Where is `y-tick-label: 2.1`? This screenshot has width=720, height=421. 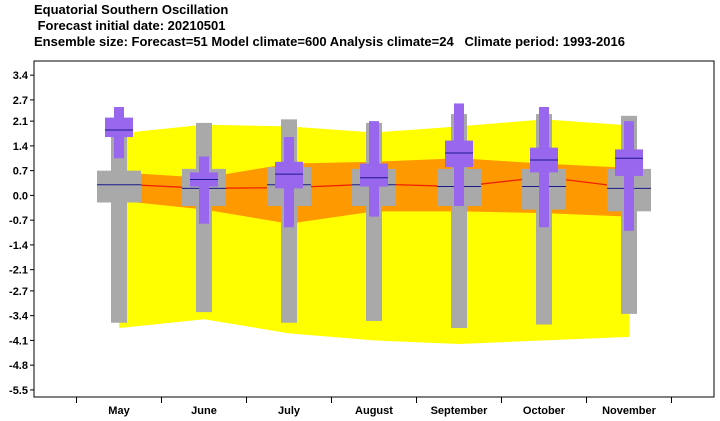 y-tick-label: 2.1 is located at coordinates (20, 122).